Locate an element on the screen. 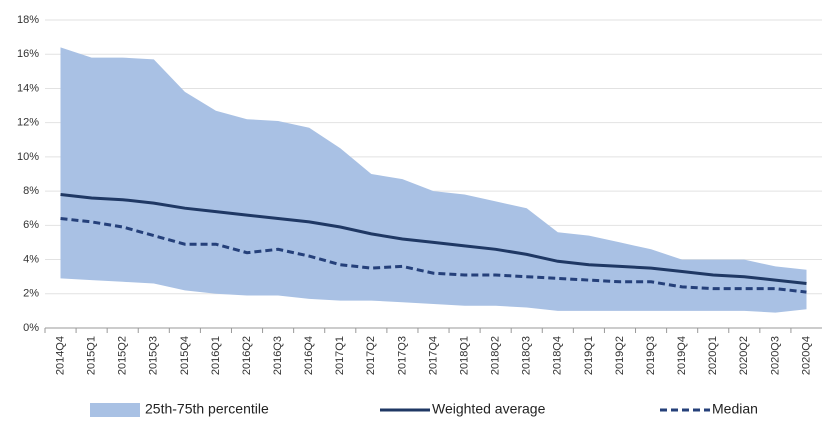  y-tick-label: 18% is located at coordinates (28, 20).